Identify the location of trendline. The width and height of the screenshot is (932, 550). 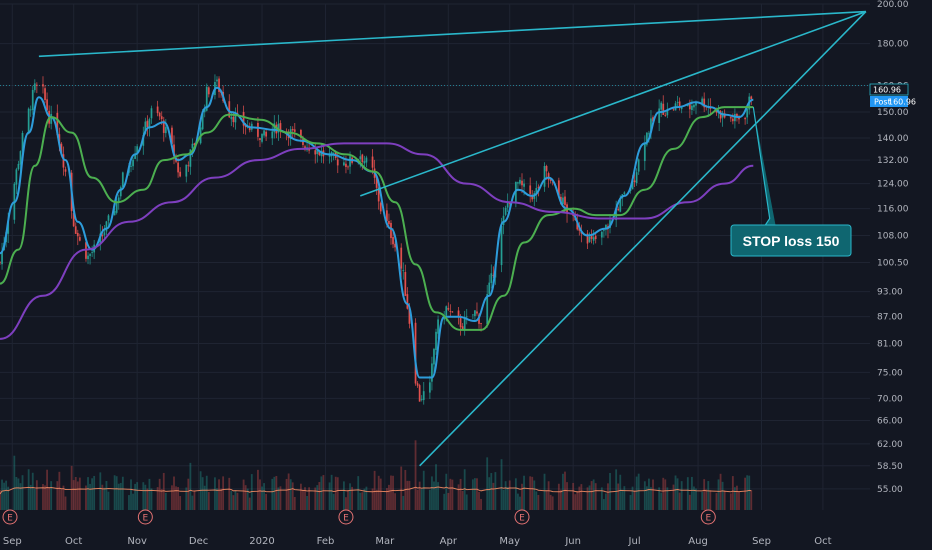
(452, 34).